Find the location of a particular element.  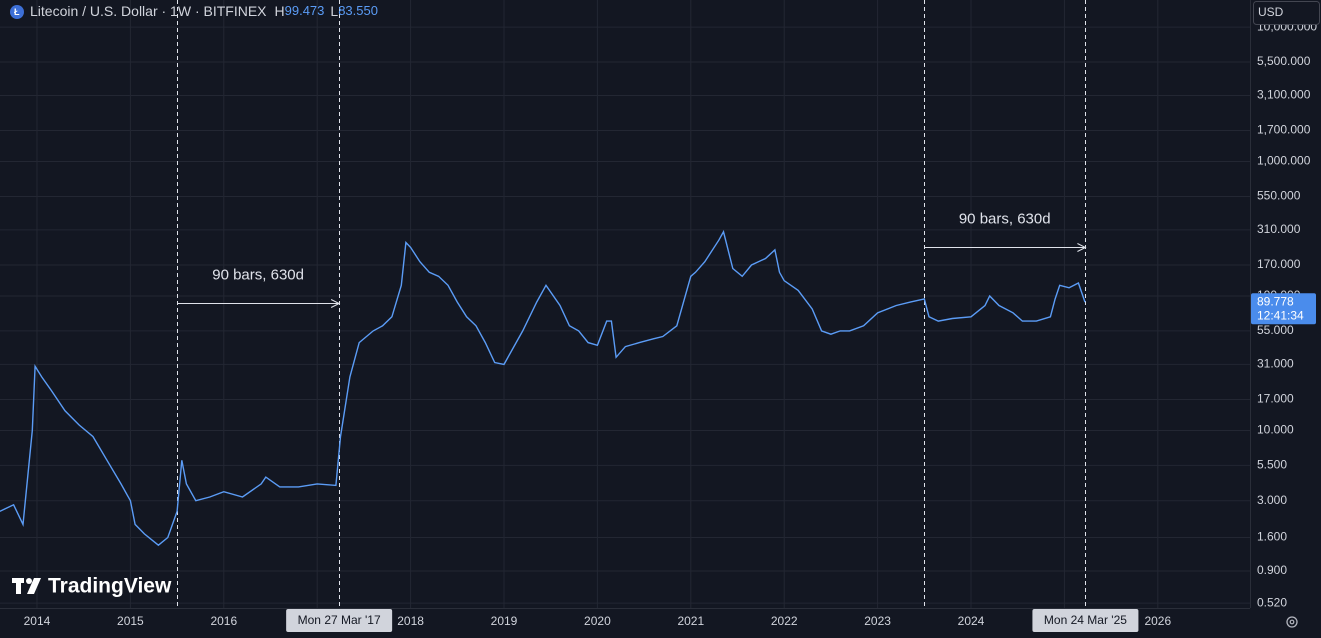

crosshair-date: Mon 27 Mar '17 is located at coordinates (339, 620).